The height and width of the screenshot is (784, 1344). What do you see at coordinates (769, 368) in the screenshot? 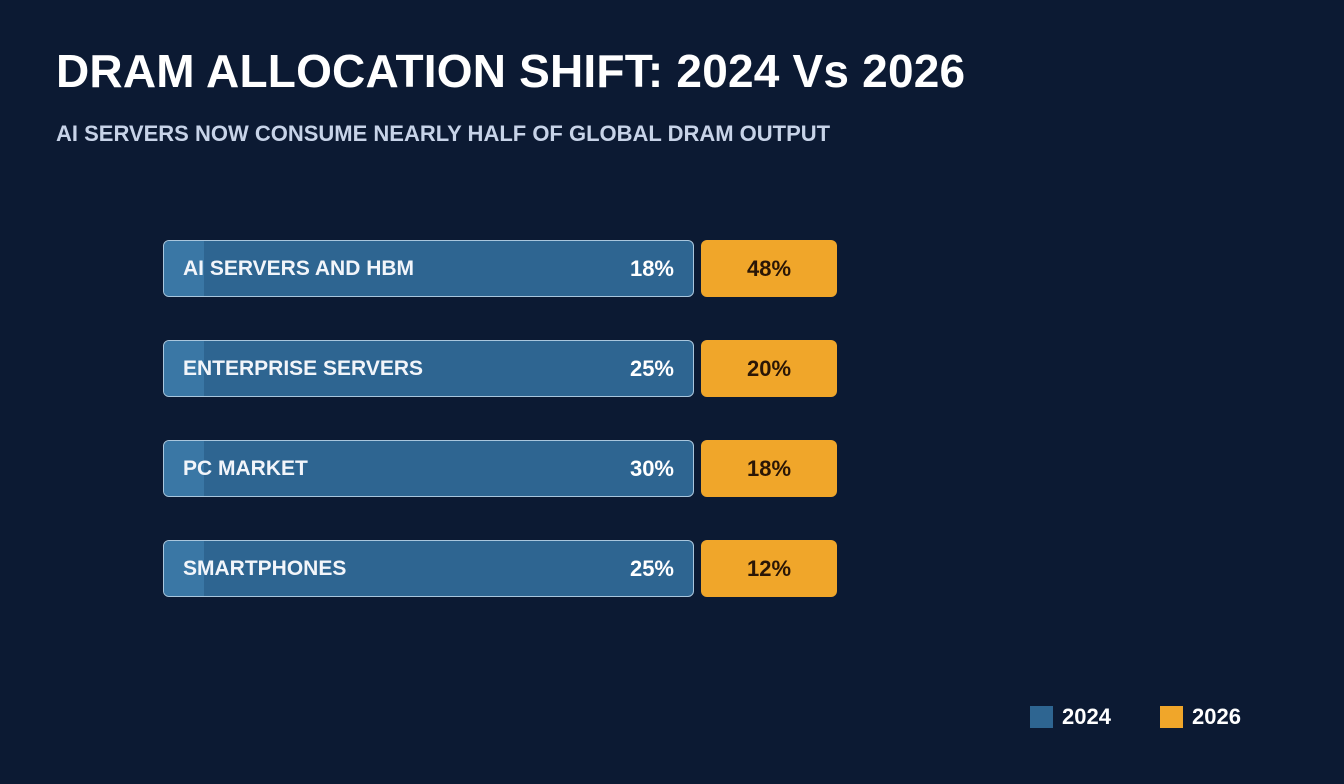
I see `bar-2026: 20%` at bounding box center [769, 368].